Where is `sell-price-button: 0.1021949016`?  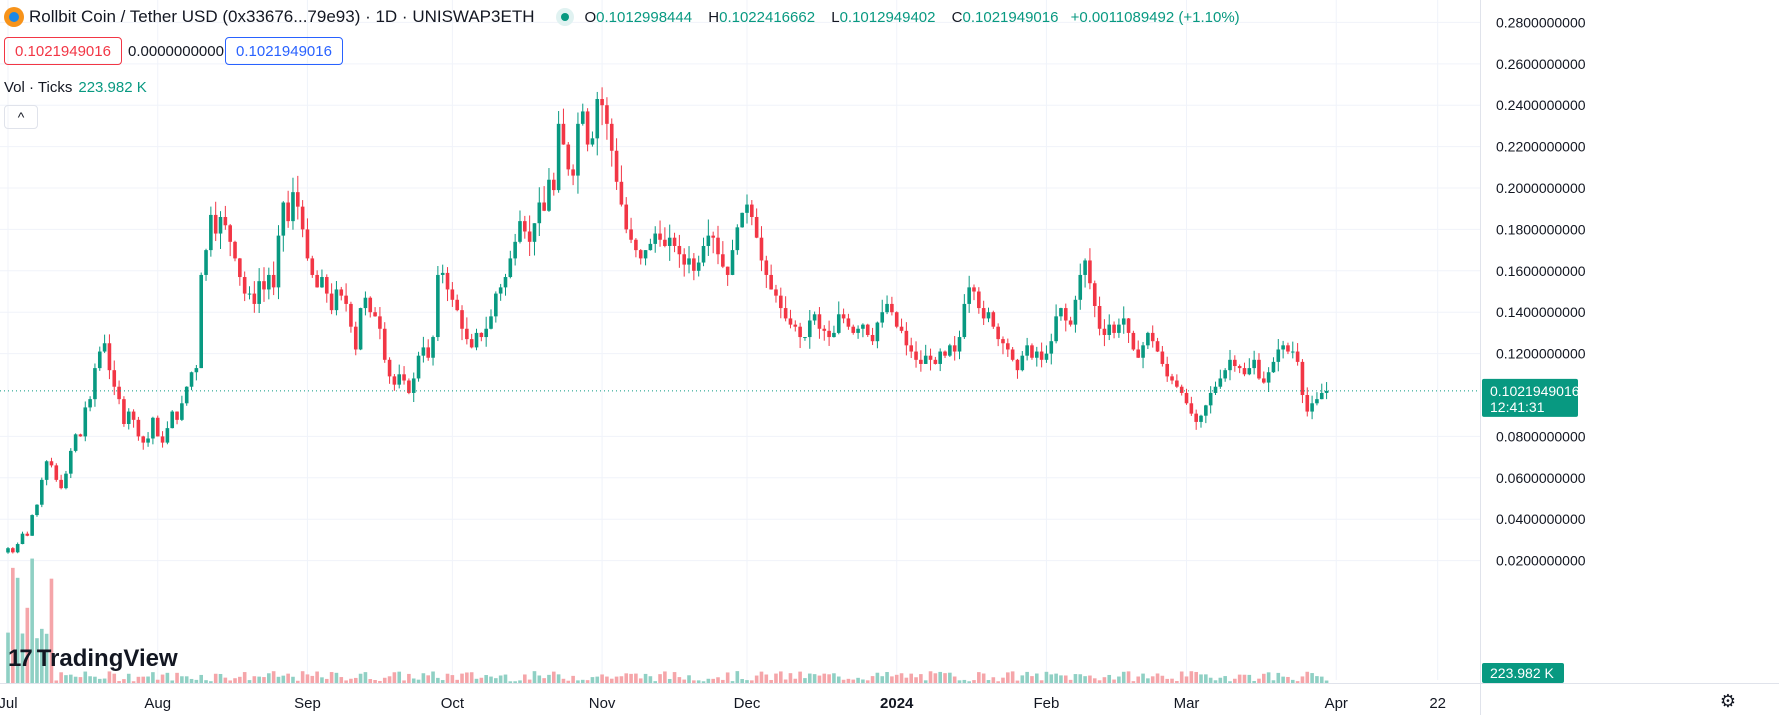
sell-price-button: 0.1021949016 is located at coordinates (63, 51).